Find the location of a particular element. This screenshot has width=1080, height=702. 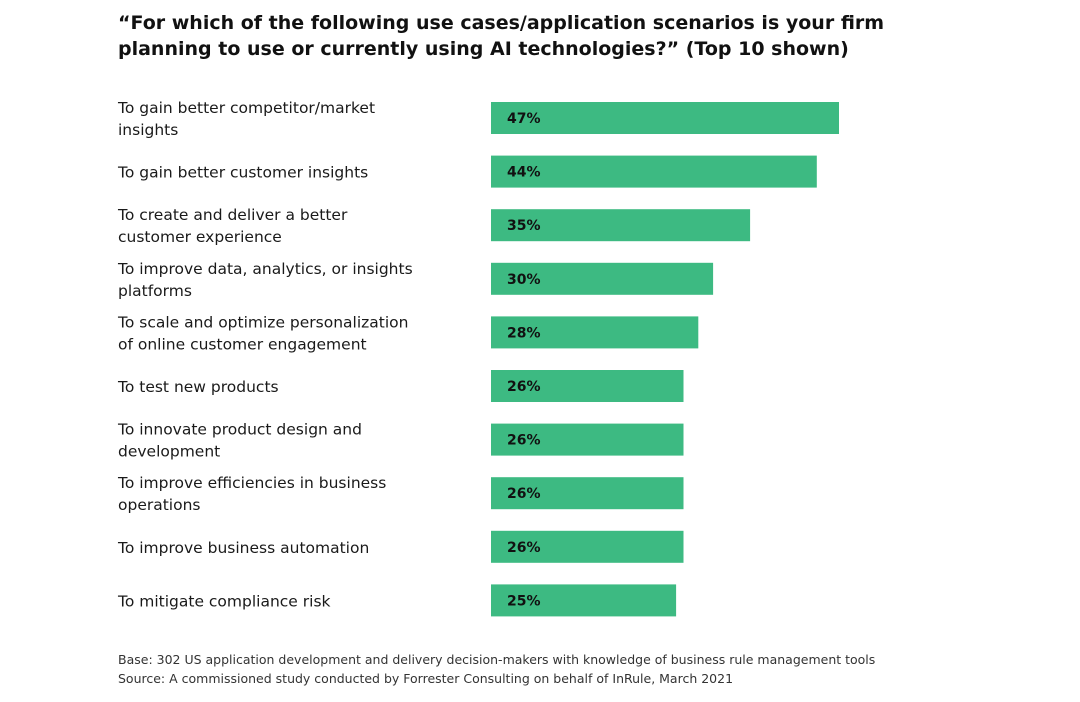

value-label-to-gain-better-competitor-market-insights: 47% is located at coordinates (524, 119).